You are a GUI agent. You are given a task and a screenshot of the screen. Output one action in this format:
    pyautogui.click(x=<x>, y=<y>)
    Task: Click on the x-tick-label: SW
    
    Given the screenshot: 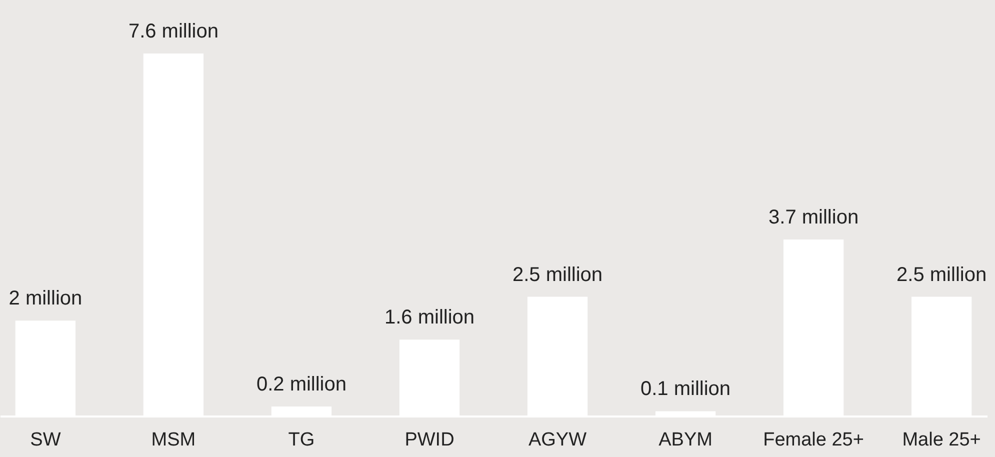 What is the action you would take?
    pyautogui.click(x=45, y=440)
    